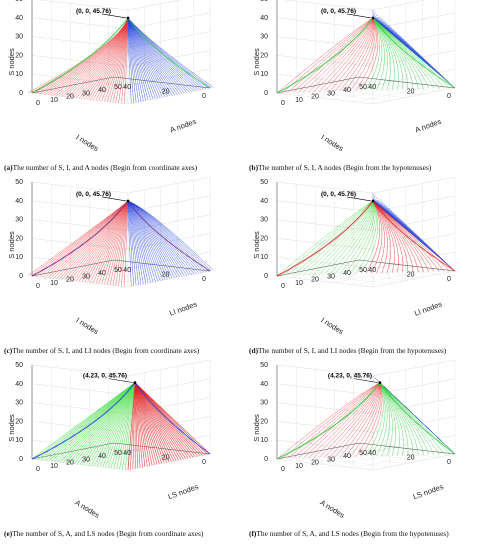 The height and width of the screenshot is (550, 490). What do you see at coordinates (102, 273) in the screenshot?
I see `x-tick-label: 40` at bounding box center [102, 273].